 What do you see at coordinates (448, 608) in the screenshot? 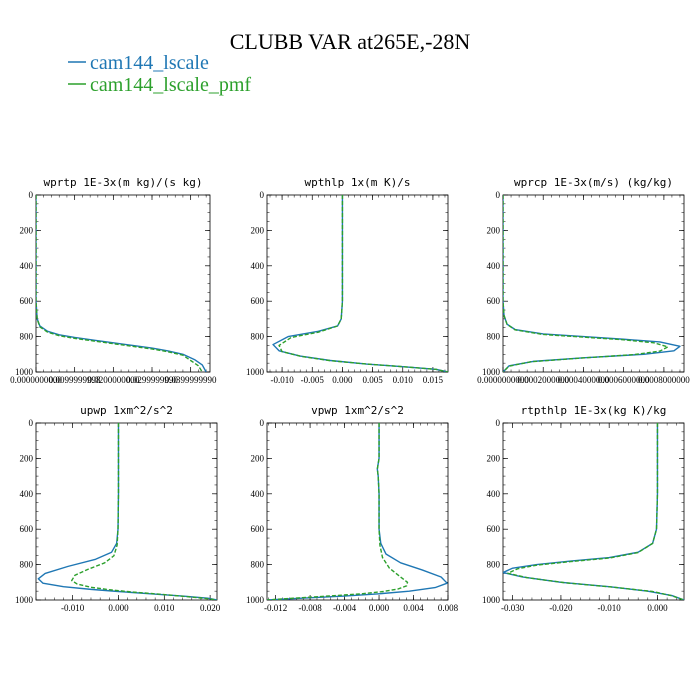
I see `x-tick-label: 0.008` at bounding box center [448, 608].